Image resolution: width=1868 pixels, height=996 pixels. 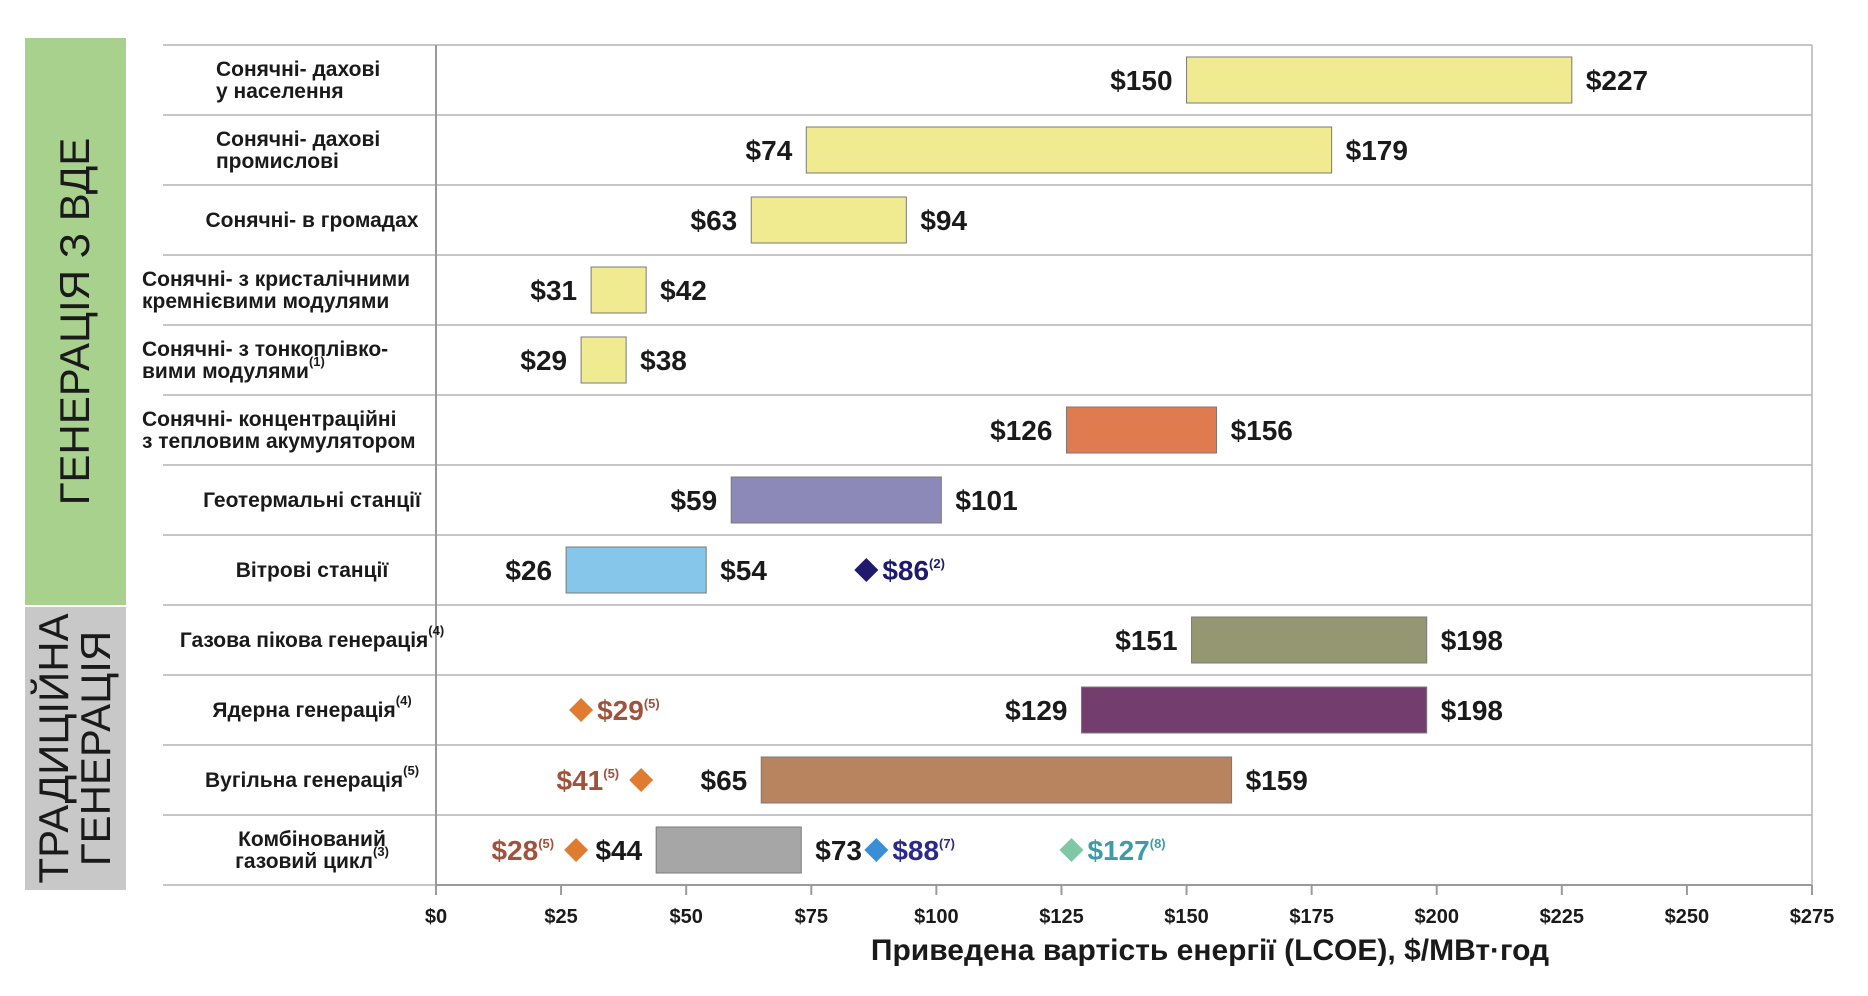 I want to click on marker-label-note: (8), so click(x=1158, y=843).